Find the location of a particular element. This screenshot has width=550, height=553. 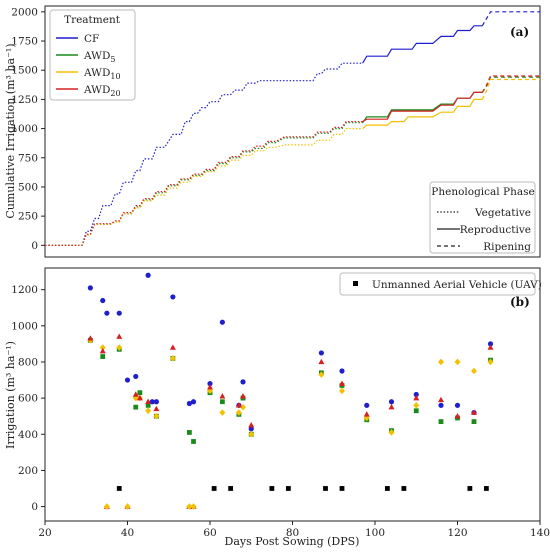

phase-legend-items: Vegetative Reproductive Ripening is located at coordinates (484, 230).